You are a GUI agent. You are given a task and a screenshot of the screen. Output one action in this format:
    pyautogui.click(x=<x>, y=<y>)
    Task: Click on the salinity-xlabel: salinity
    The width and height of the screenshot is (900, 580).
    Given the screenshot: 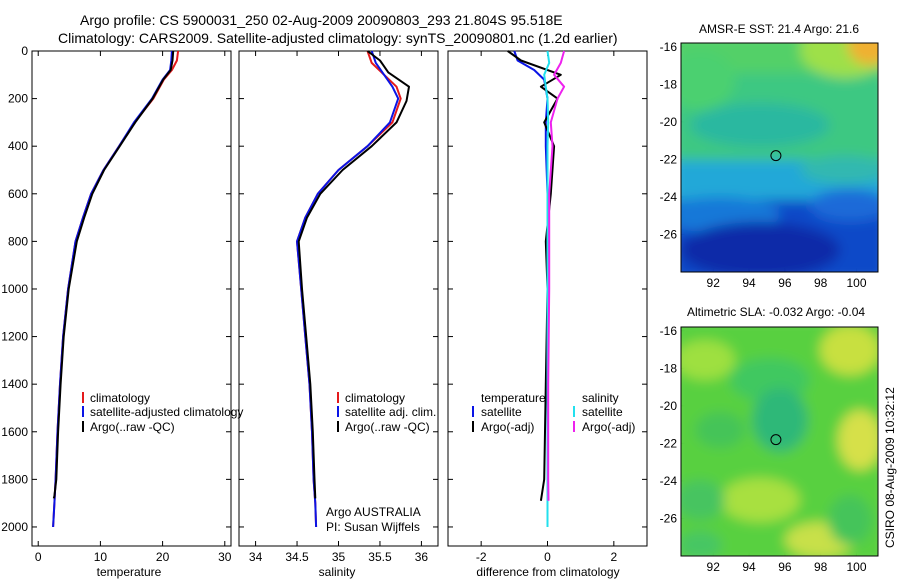 What is the action you would take?
    pyautogui.click(x=337, y=572)
    